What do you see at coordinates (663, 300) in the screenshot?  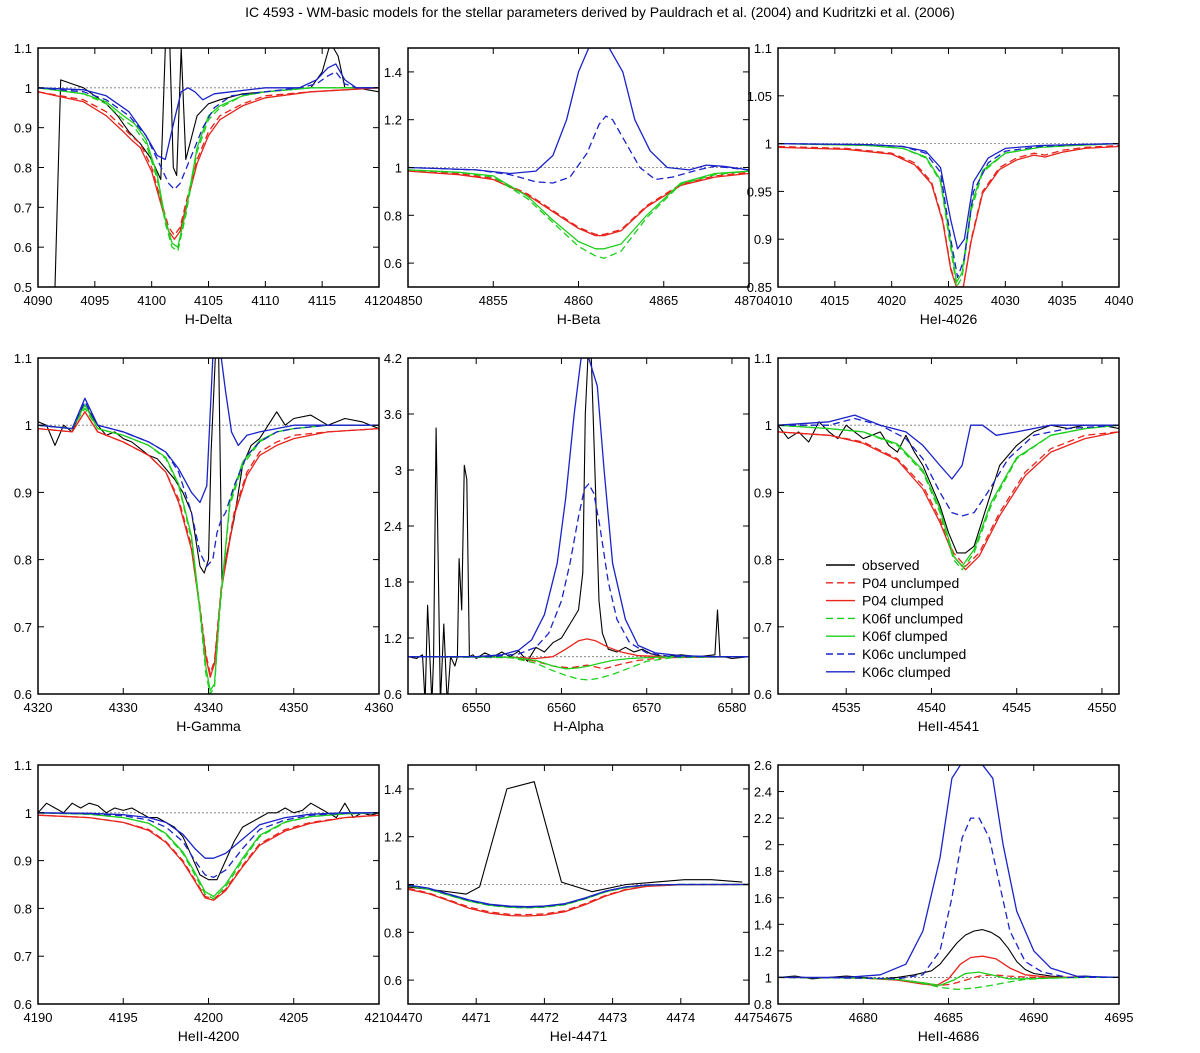 I see `x-tick-label: 4865` at bounding box center [663, 300].